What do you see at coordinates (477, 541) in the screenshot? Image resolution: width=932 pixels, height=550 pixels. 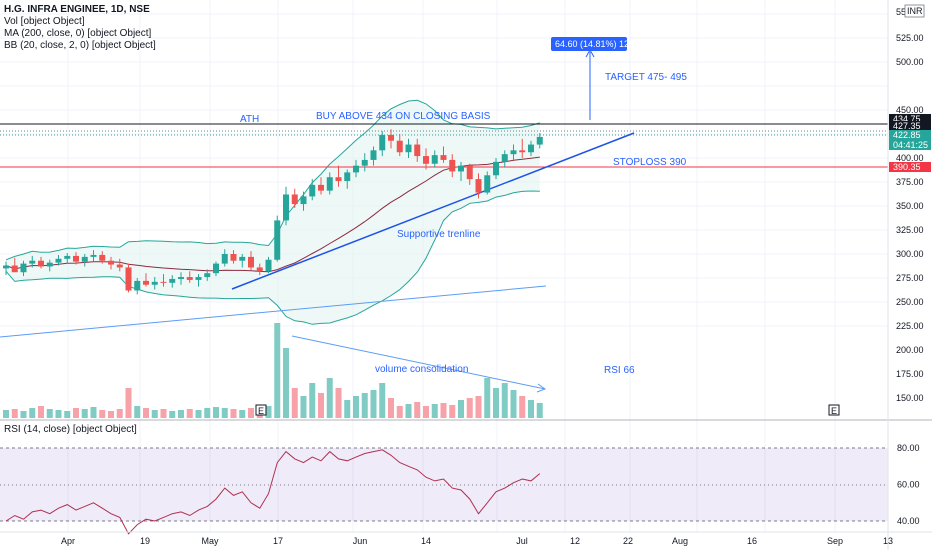 I see `time-axis: Apr 19 May 17 Jun 14 Jul 12 22 Aug 16 Sep 13` at bounding box center [477, 541].